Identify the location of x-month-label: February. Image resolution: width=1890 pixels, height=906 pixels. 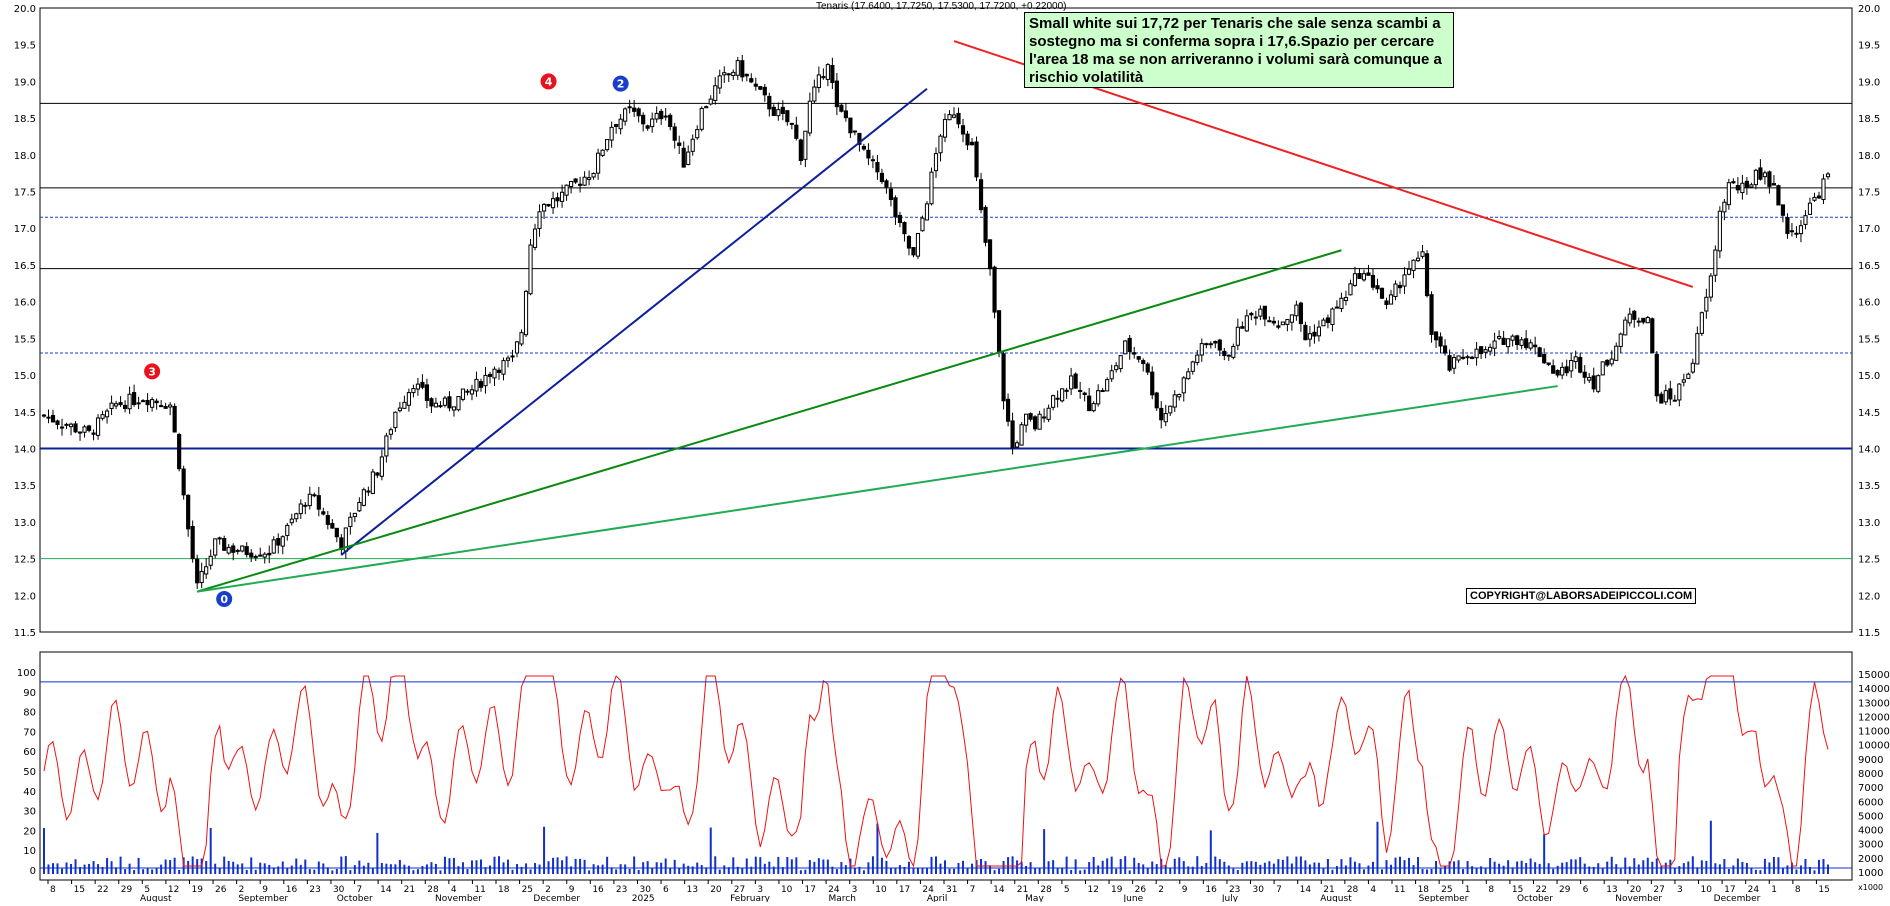
(750, 898).